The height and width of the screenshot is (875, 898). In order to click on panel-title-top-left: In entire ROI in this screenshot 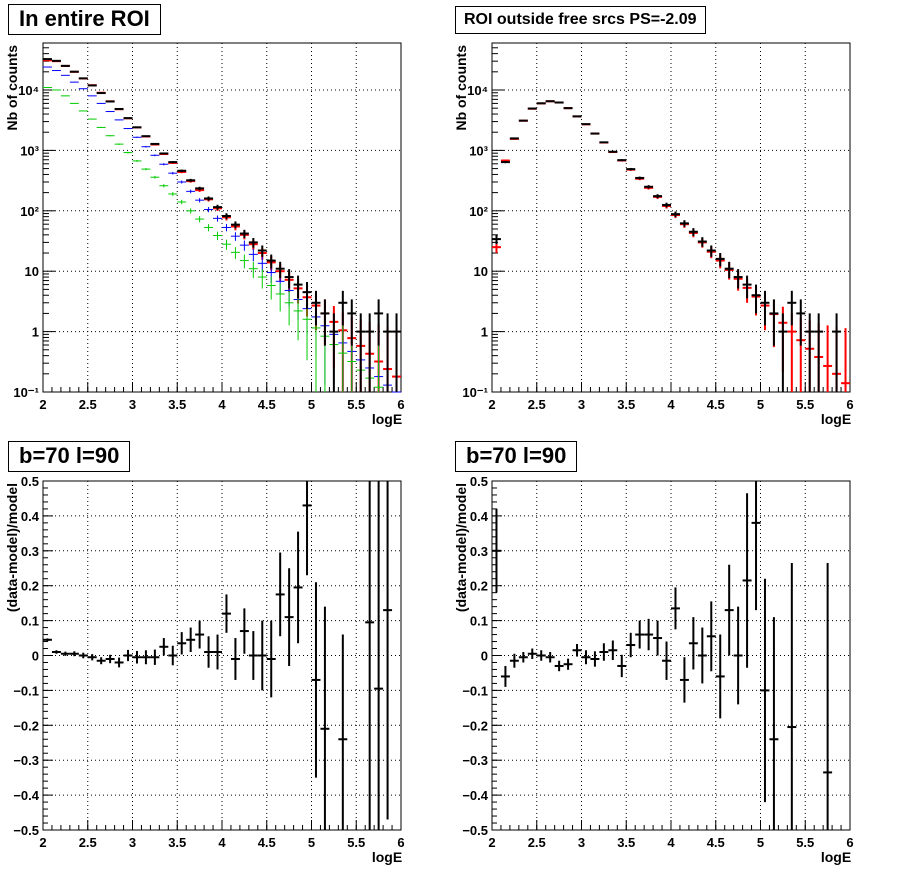, I will do `click(84, 19)`.